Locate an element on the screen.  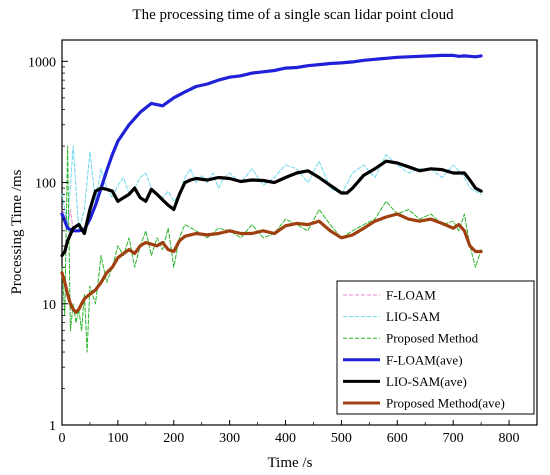
x-tick-label: 300 is located at coordinates (229, 438).